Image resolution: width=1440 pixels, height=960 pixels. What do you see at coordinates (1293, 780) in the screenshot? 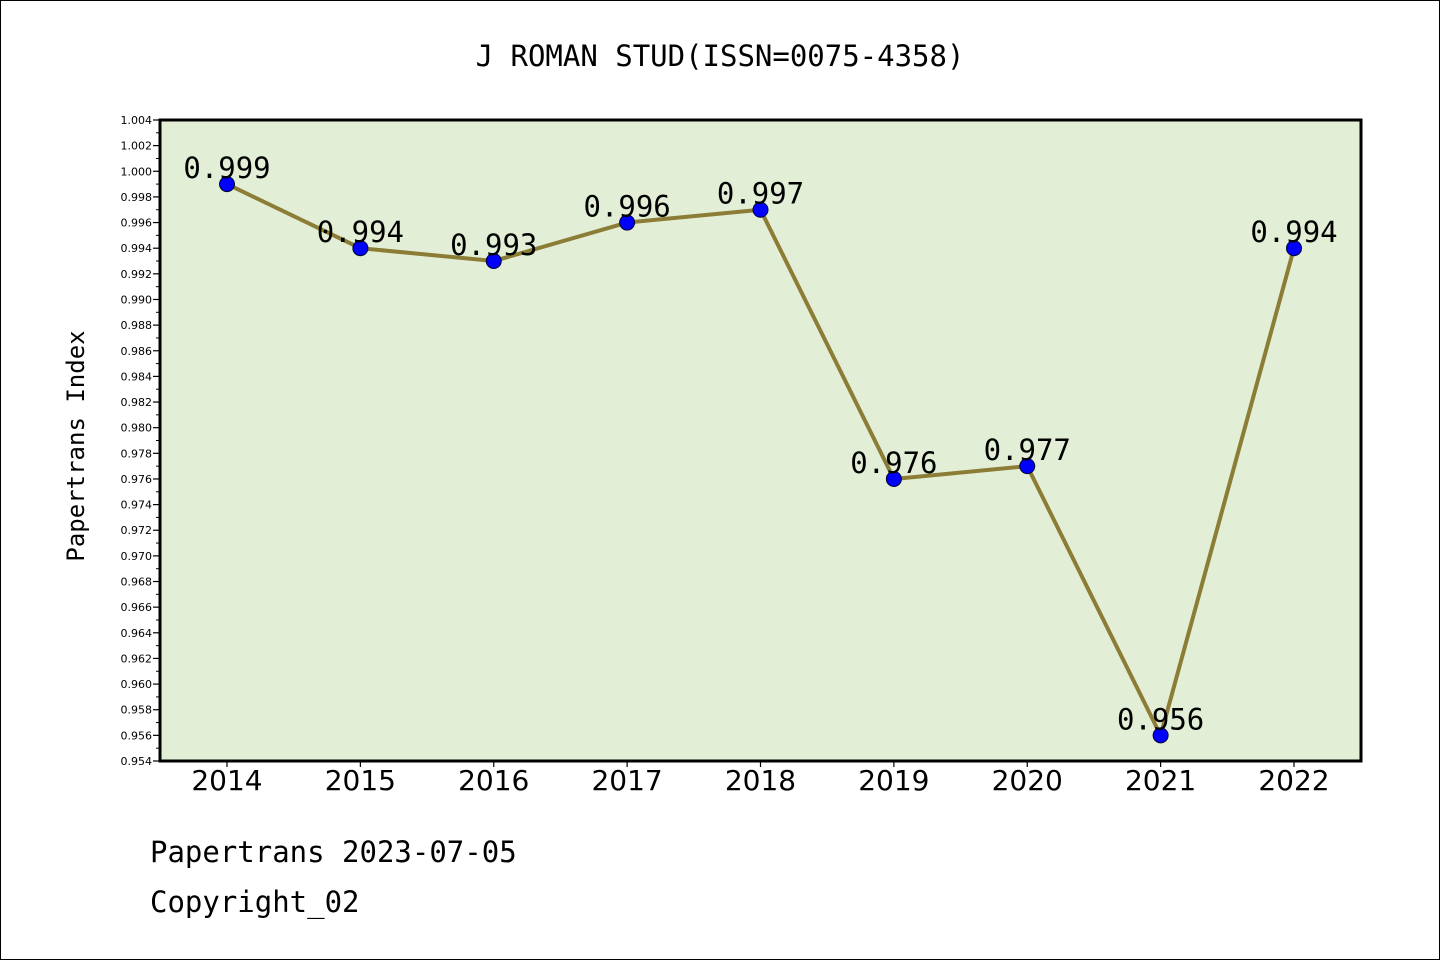
I see `x-tick-label: 2022` at bounding box center [1293, 780].